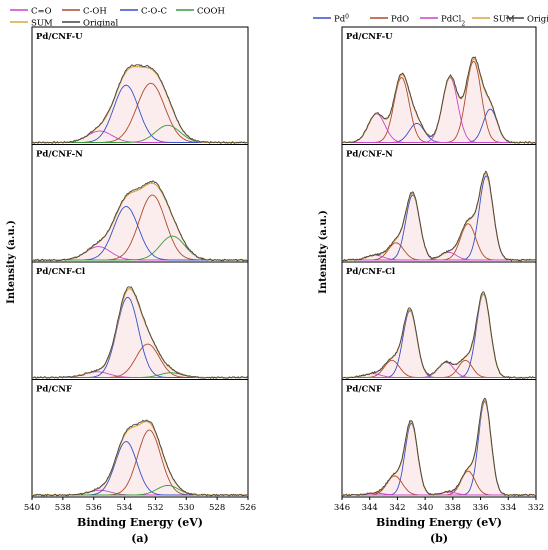 Image resolution: width=548 pixels, height=550 pixels. I want to click on legend-label-pdcl2: PdCl2, so click(453, 21).